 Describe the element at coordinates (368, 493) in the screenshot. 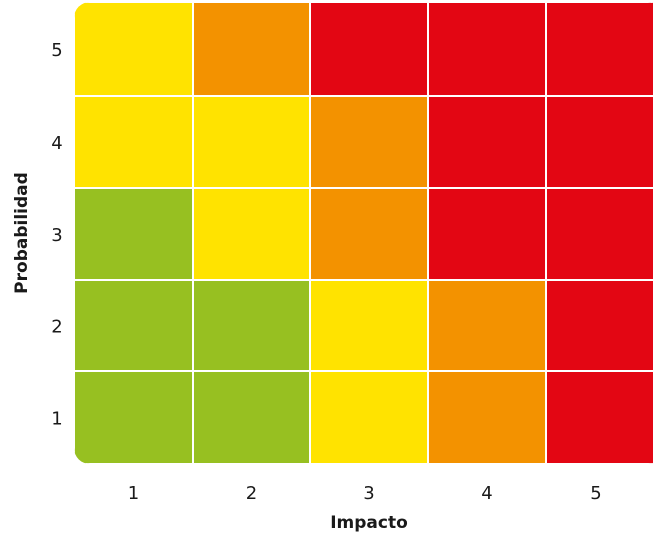

I see `x-tick-label: 3` at that location.